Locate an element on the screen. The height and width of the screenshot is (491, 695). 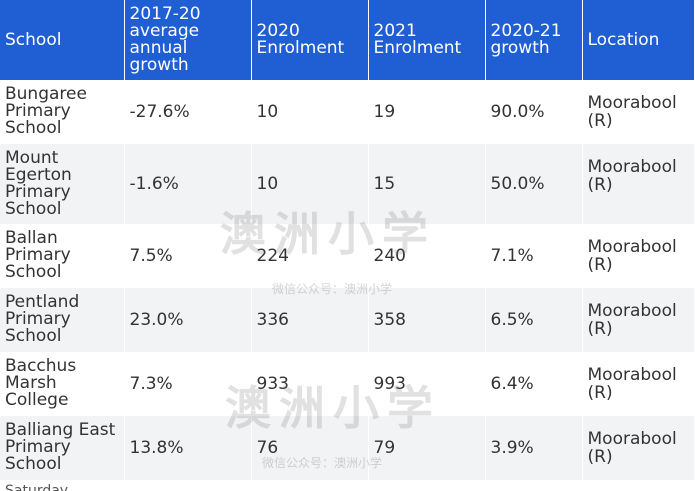
avg-growth: -1.6% is located at coordinates (188, 184).